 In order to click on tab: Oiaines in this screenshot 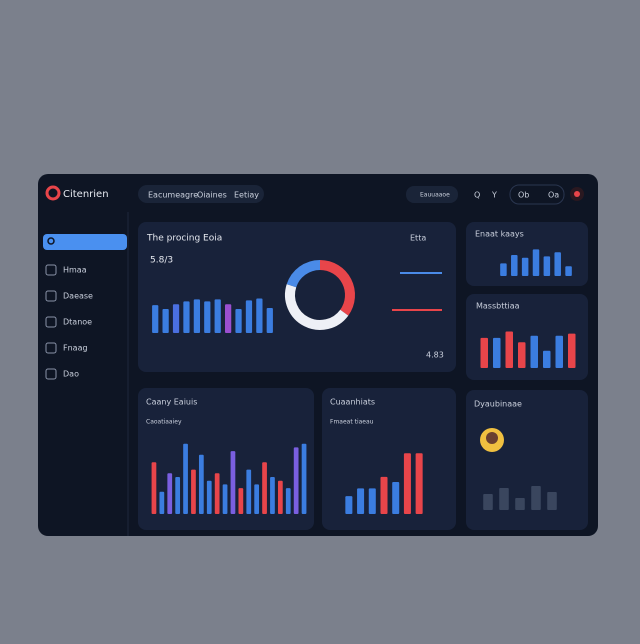, I will do `click(212, 195)`.